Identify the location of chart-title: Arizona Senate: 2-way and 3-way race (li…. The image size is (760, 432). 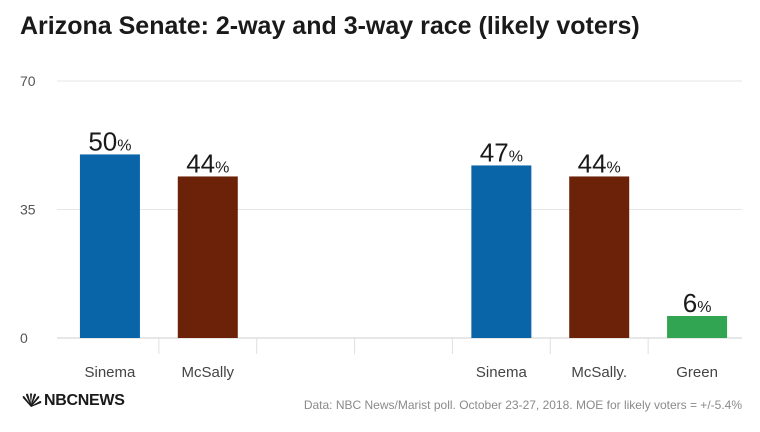
(330, 26).